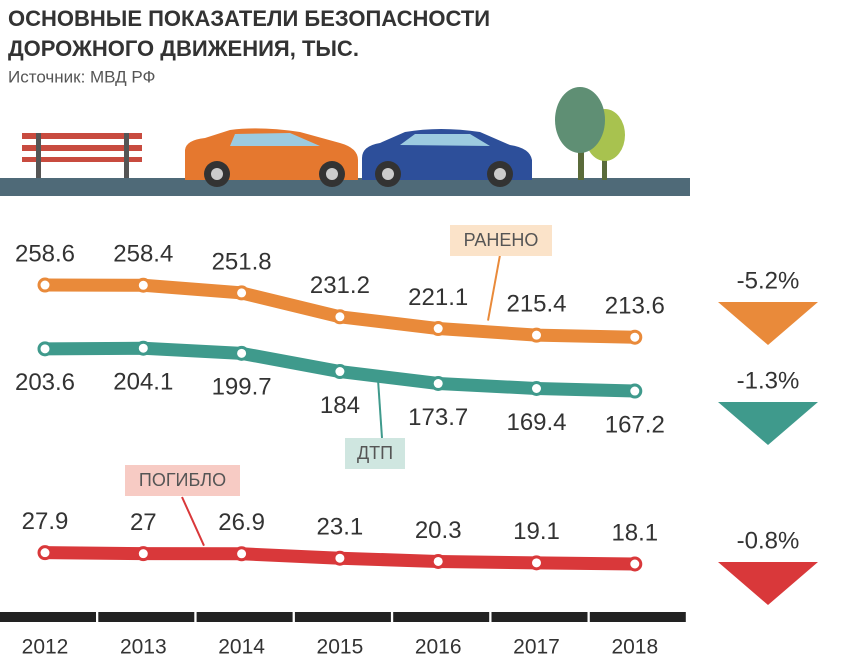 This screenshot has width=850, height=671. Describe the element at coordinates (438, 297) in the screenshot. I see `data-label: 221.1` at that location.